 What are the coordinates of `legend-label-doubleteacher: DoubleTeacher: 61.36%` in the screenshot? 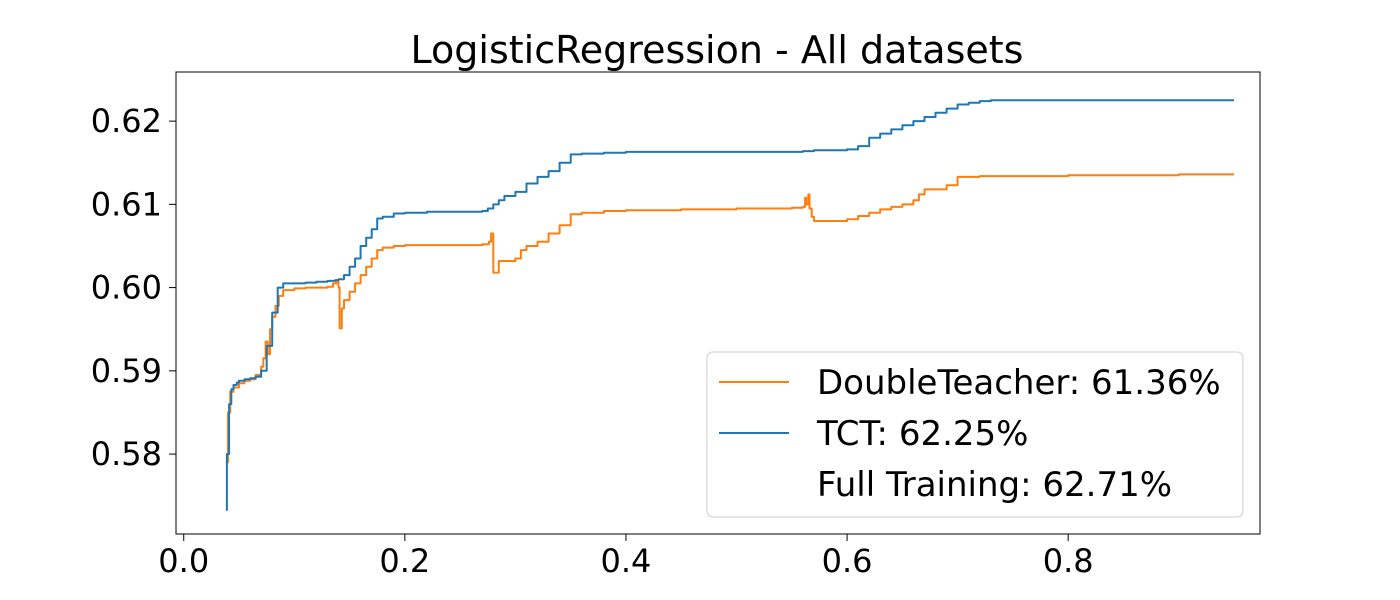 It's located at (1019, 383).